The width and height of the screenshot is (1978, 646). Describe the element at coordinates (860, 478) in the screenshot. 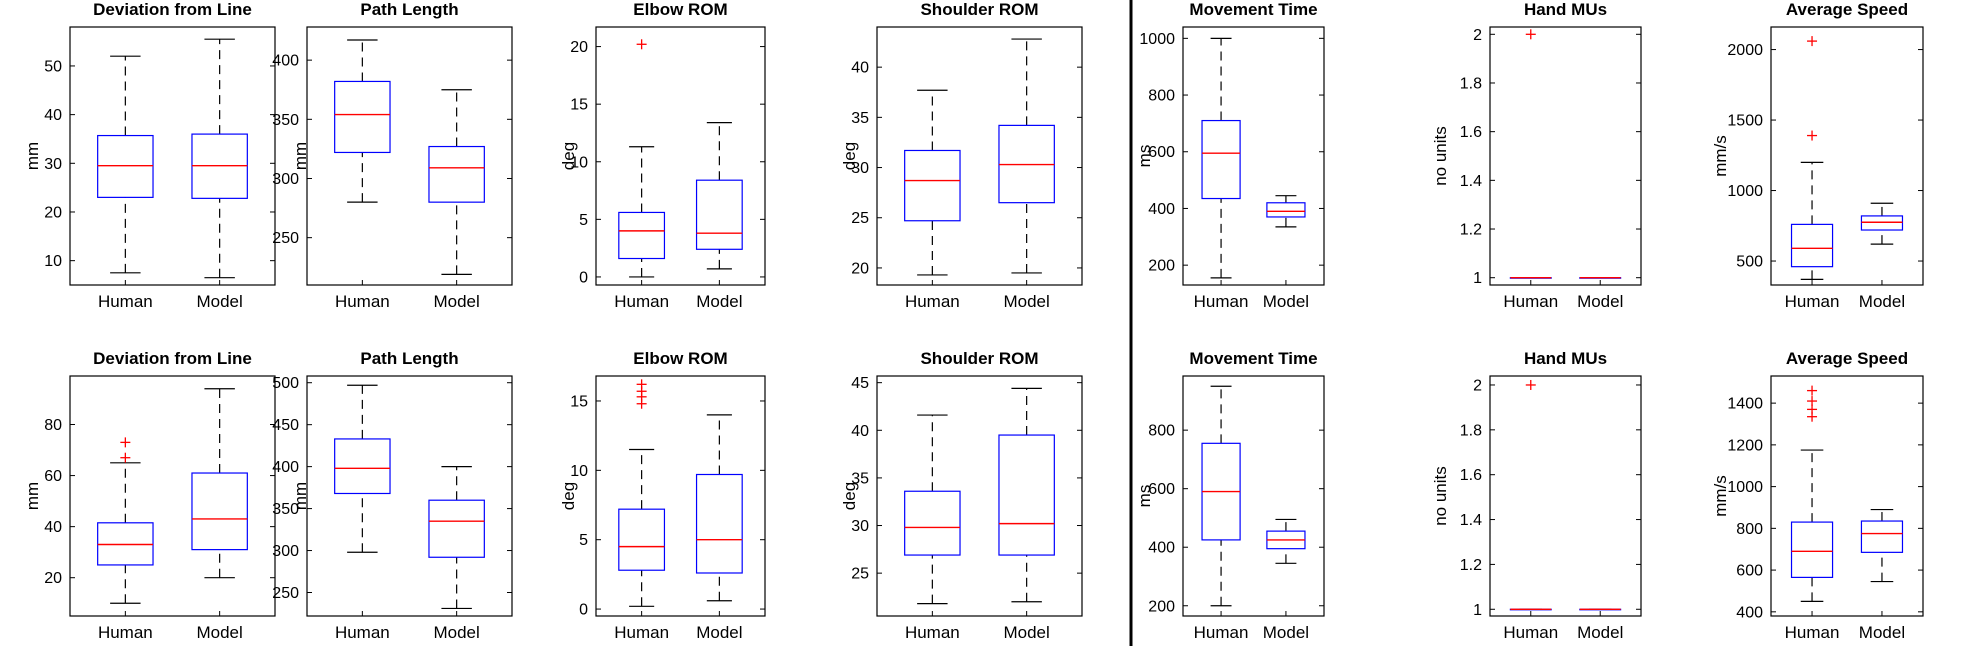

I see `y-tick-label: 35` at that location.